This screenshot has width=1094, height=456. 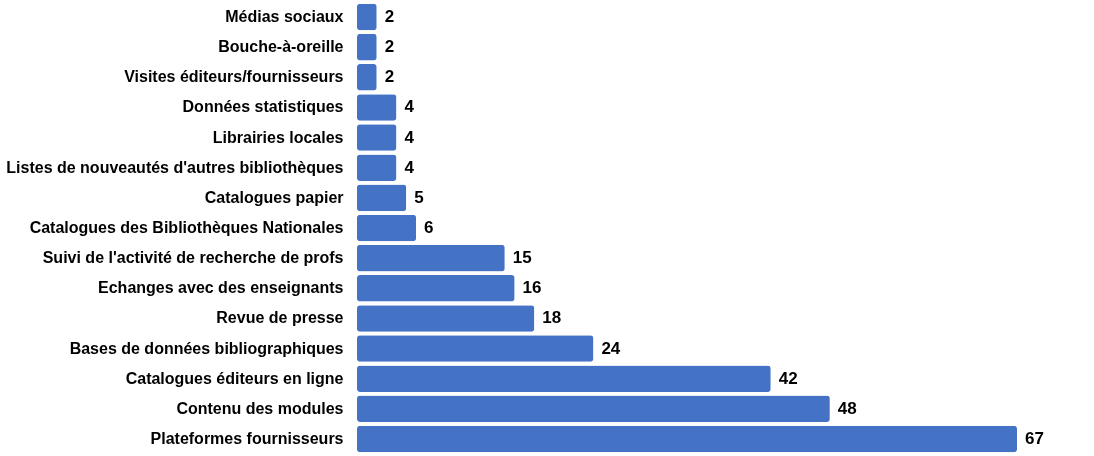 I want to click on y-tick-label: Librairies locales, so click(x=278, y=137).